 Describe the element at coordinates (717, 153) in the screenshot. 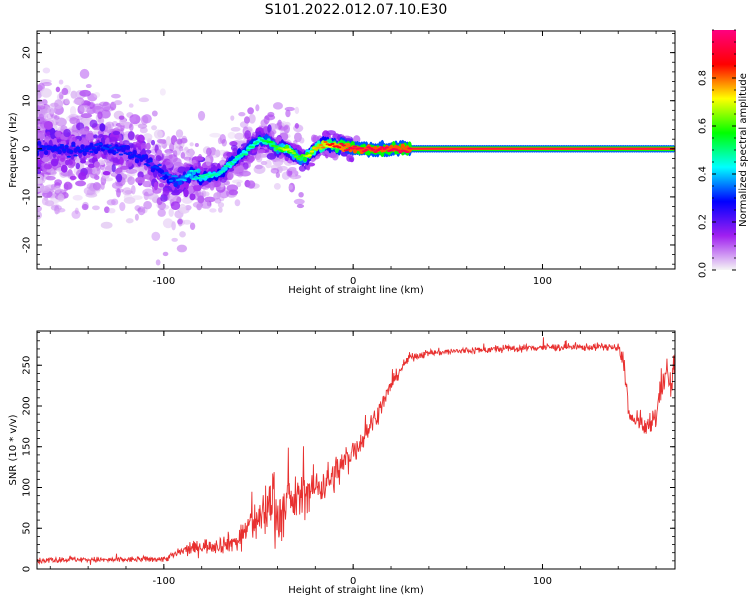

I see `colorbar-ticks: 0.0 0.2 0.4 0.6 0.8` at that location.